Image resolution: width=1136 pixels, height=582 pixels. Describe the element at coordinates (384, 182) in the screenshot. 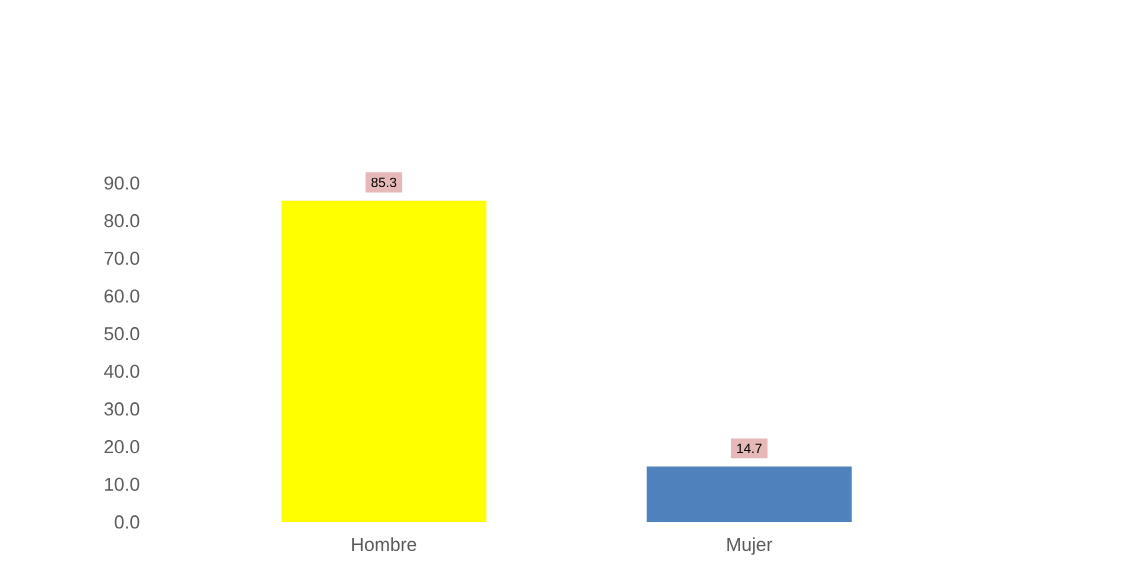

I see `data-label: 85.3` at that location.